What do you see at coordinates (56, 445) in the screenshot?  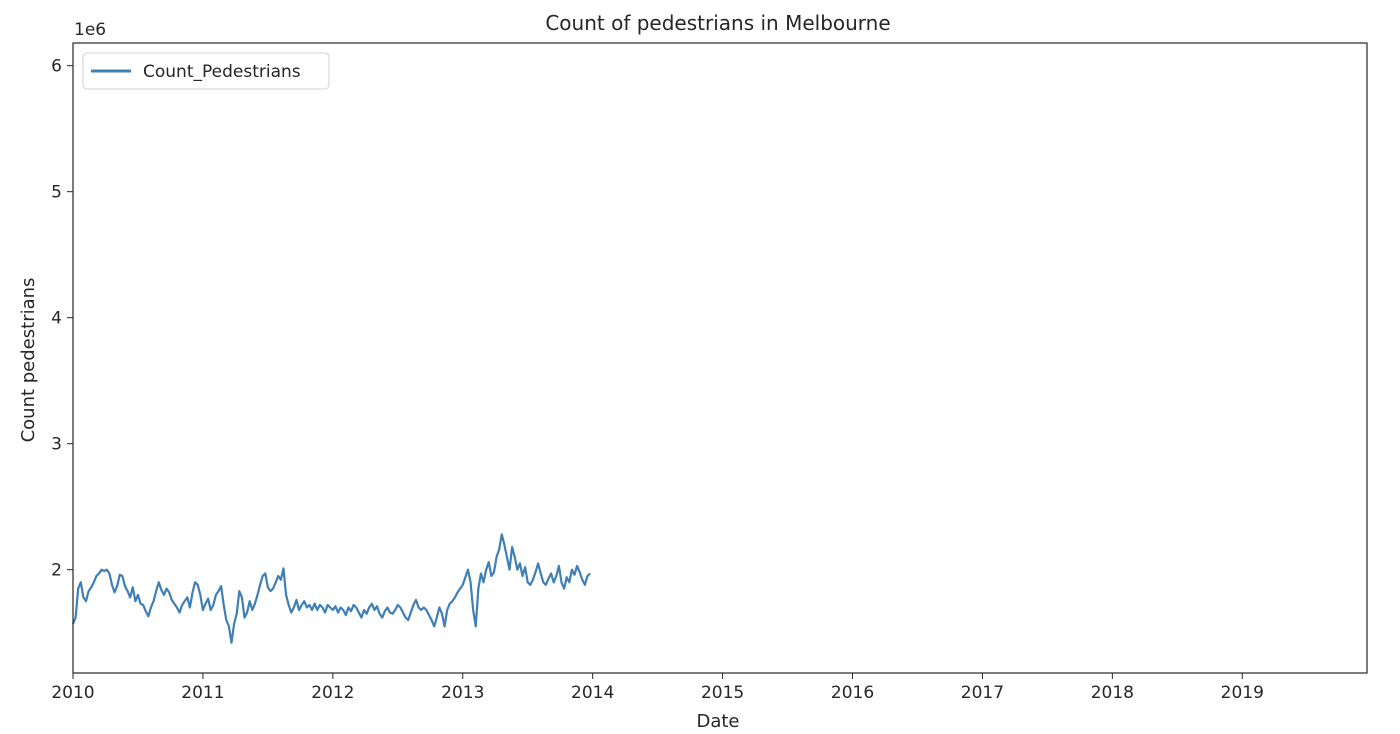 I see `y-tick-label: 3` at bounding box center [56, 445].